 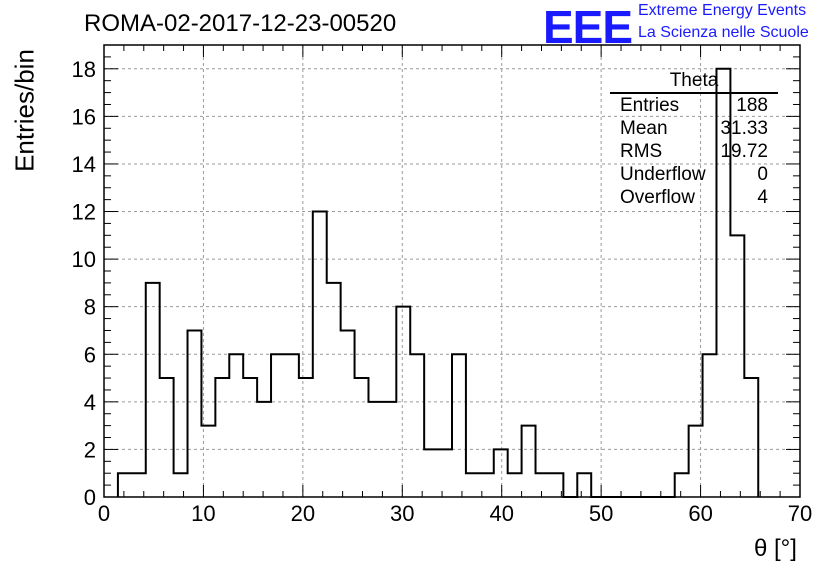 I want to click on stats-label: Overflow, so click(x=657, y=197).